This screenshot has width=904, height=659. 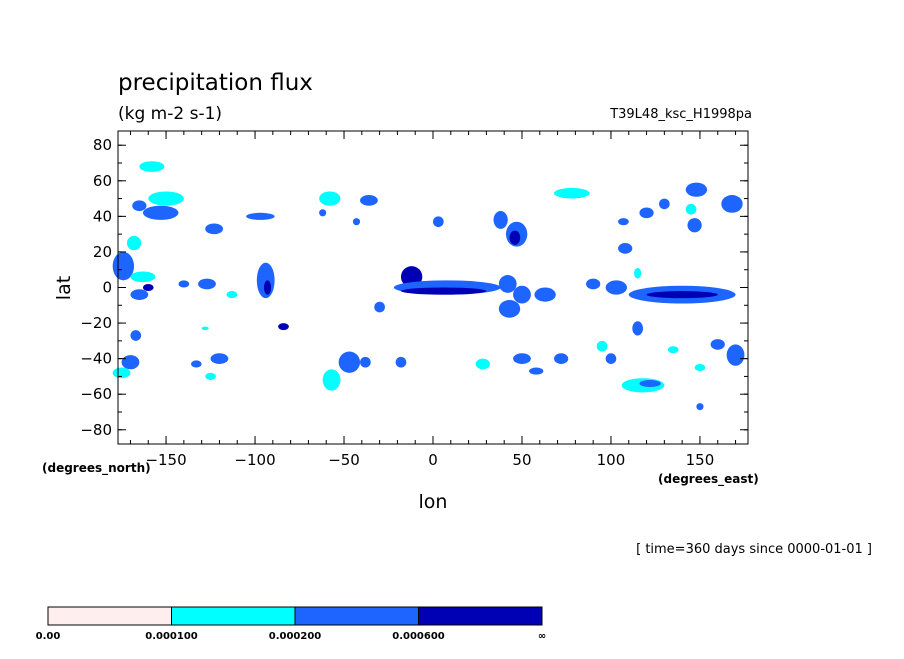 I want to click on colorbar-label: ∞, so click(x=542, y=636).